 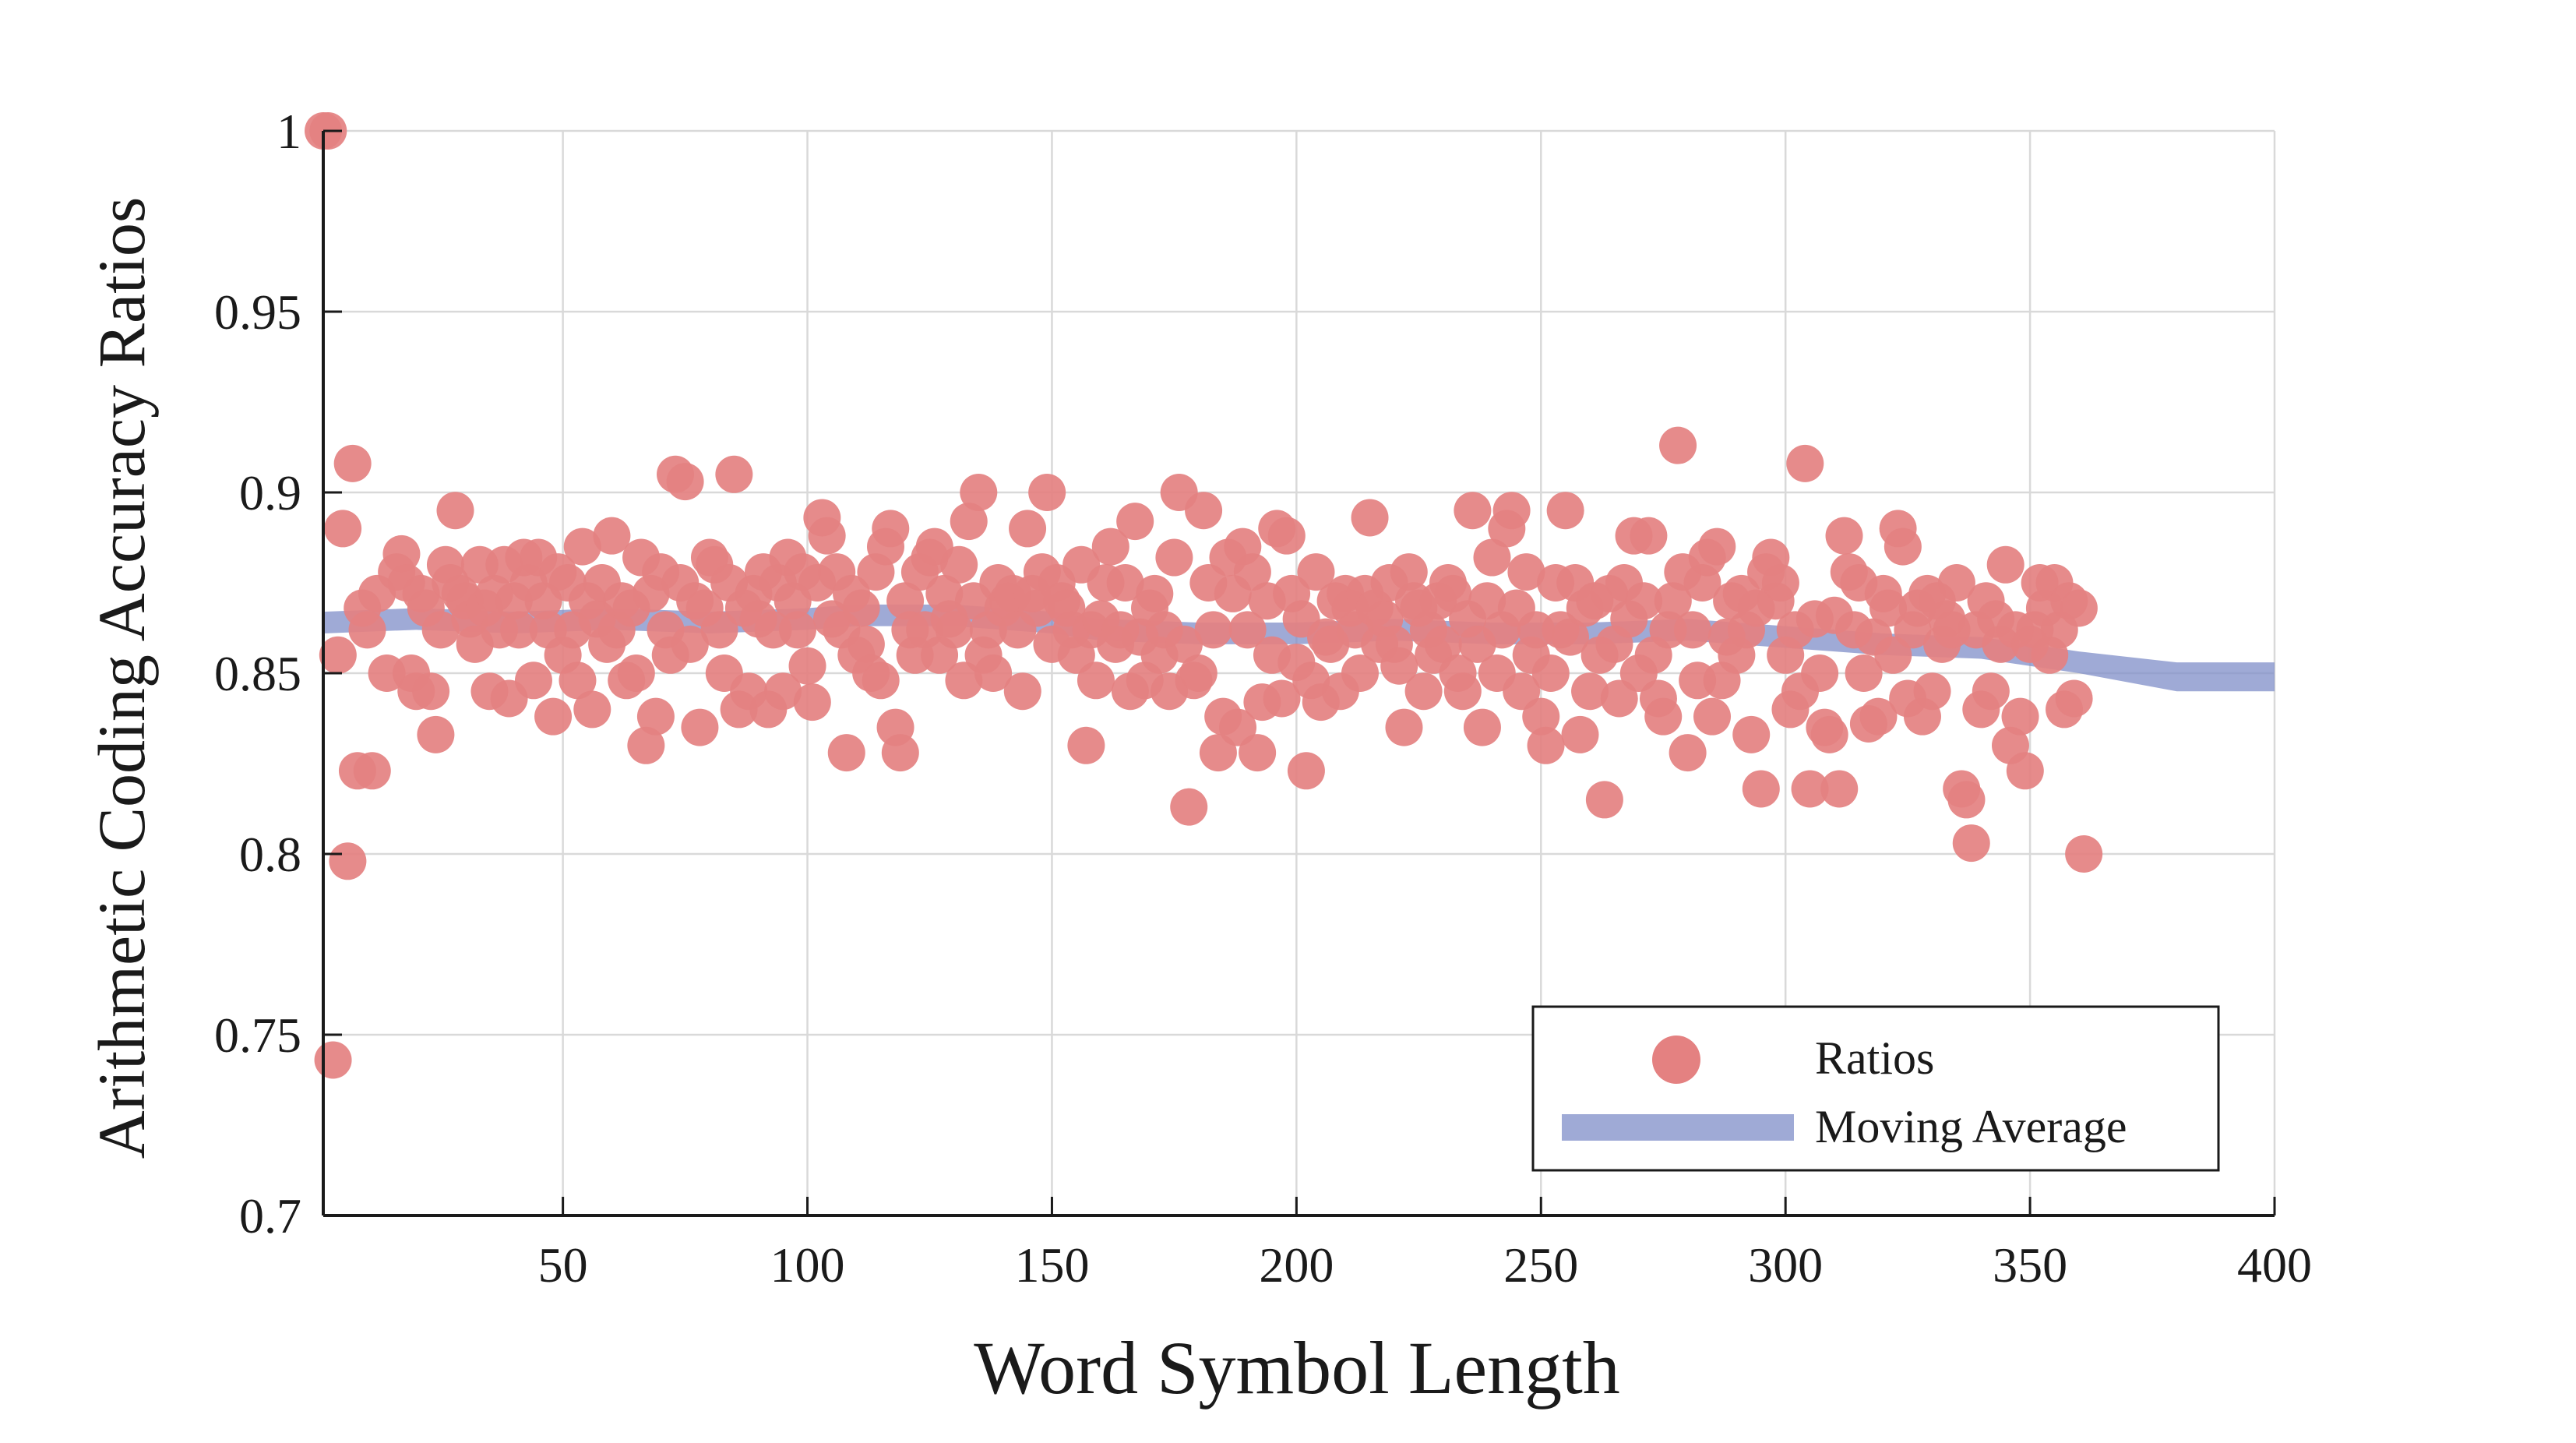 What do you see at coordinates (1874, 1058) in the screenshot?
I see `legend-ratios-label: Ratios` at bounding box center [1874, 1058].